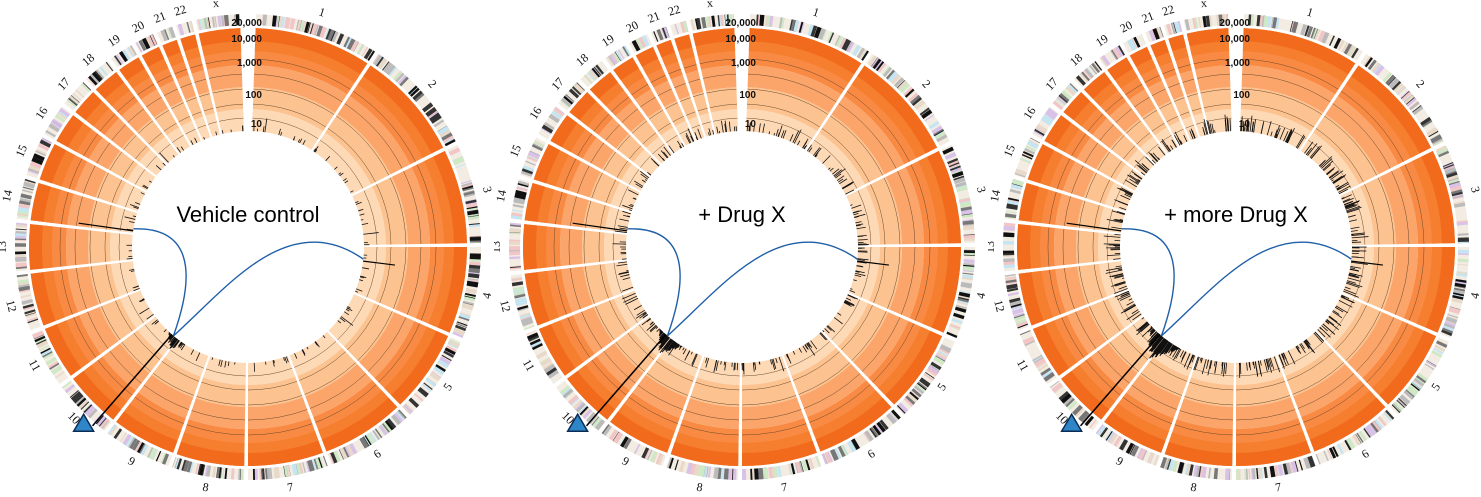 Image resolution: width=1481 pixels, height=497 pixels. Describe the element at coordinates (981, 189) in the screenshot. I see `chromosome-label: 3` at that location.